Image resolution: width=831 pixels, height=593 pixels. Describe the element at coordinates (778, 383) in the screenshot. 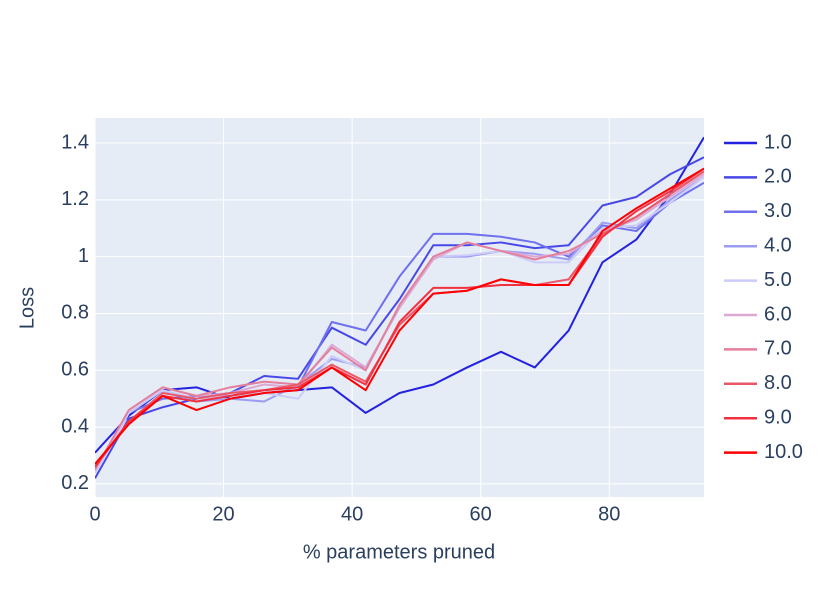

I see `legend-label: 8.0` at that location.